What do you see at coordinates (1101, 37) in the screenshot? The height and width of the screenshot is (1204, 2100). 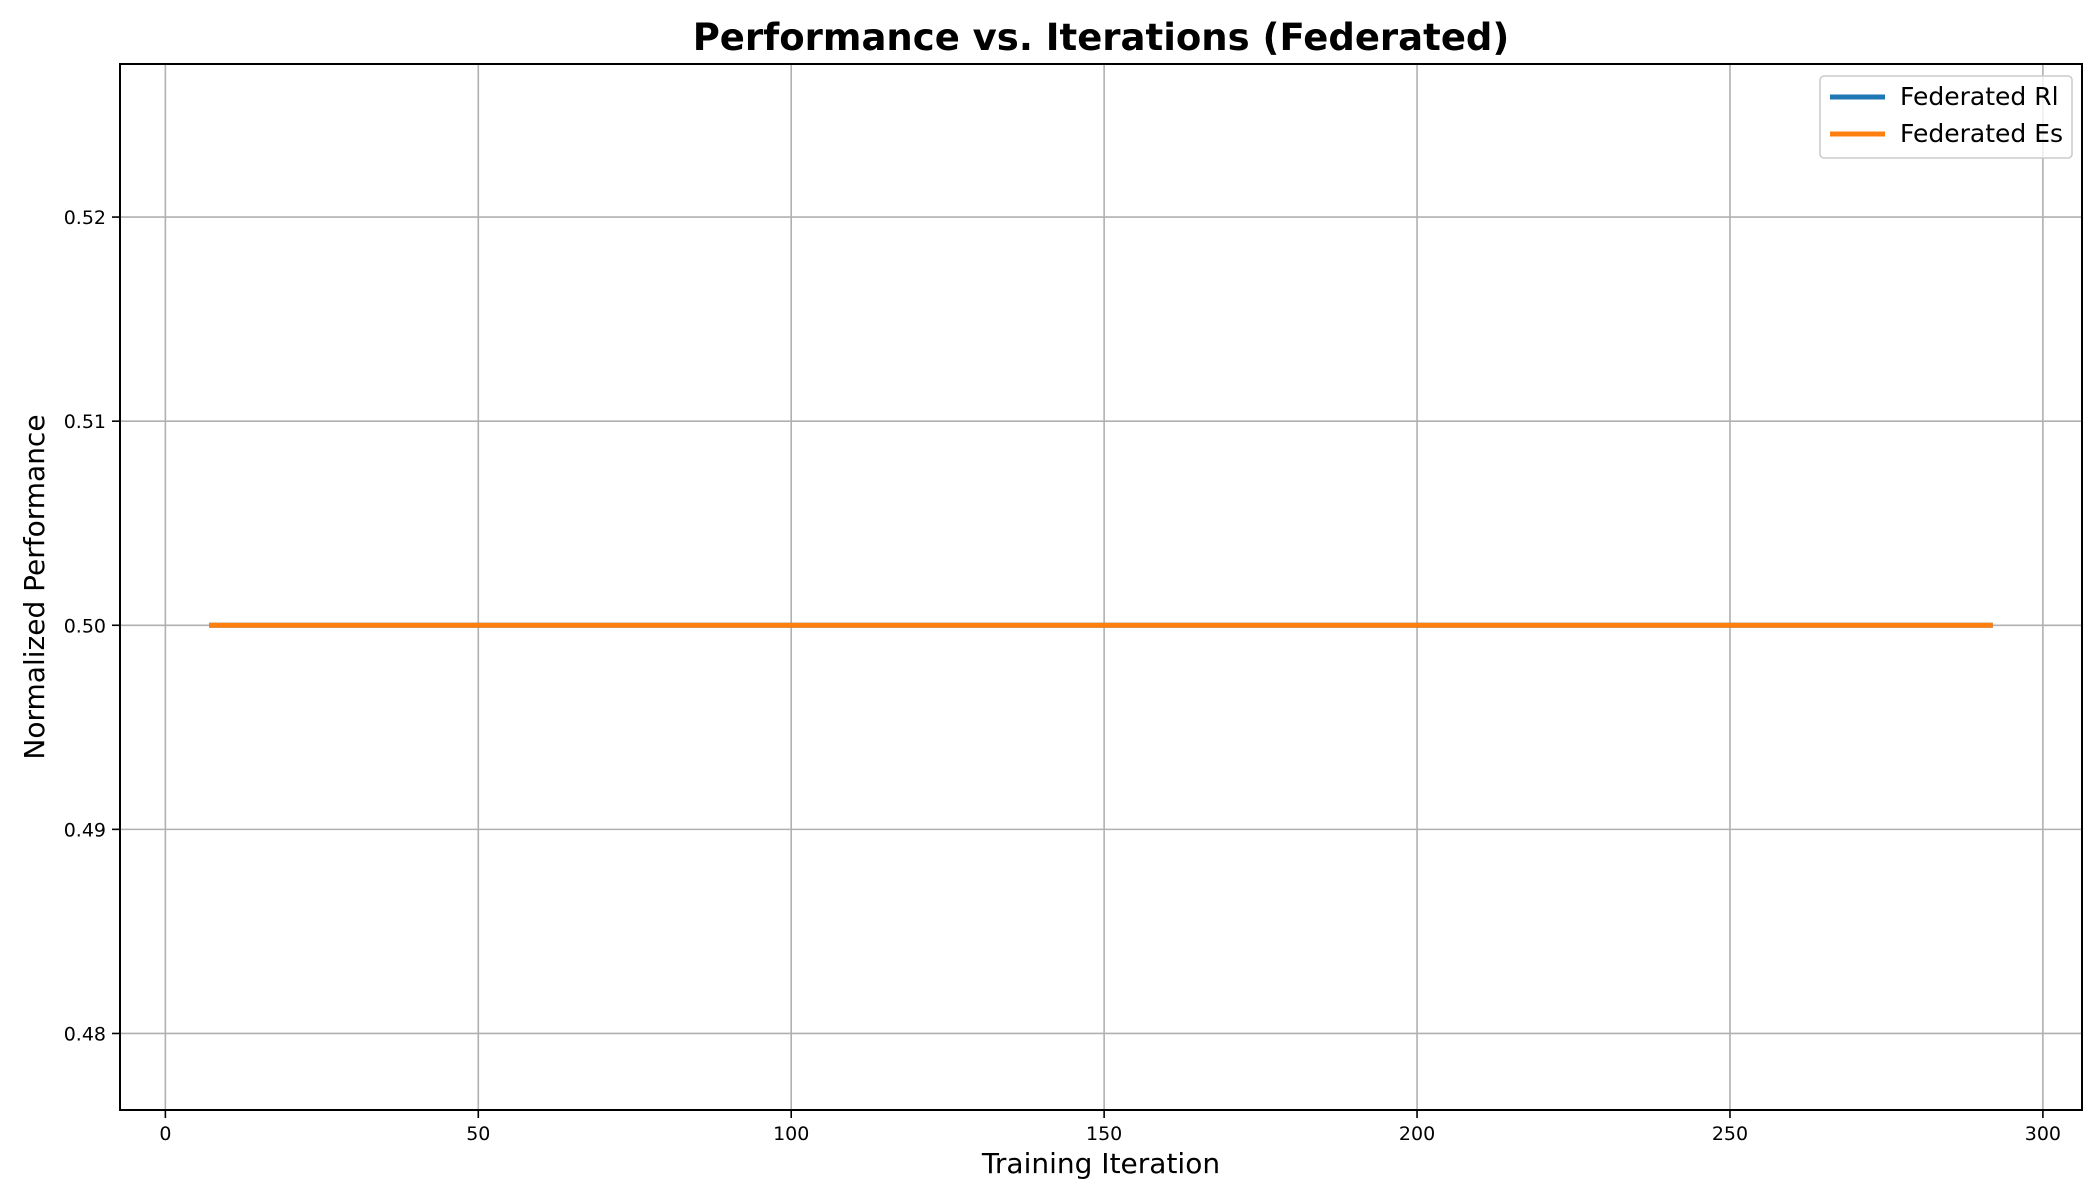 I see `chart-title: Performance vs. Iterations (Federated)` at bounding box center [1101, 37].